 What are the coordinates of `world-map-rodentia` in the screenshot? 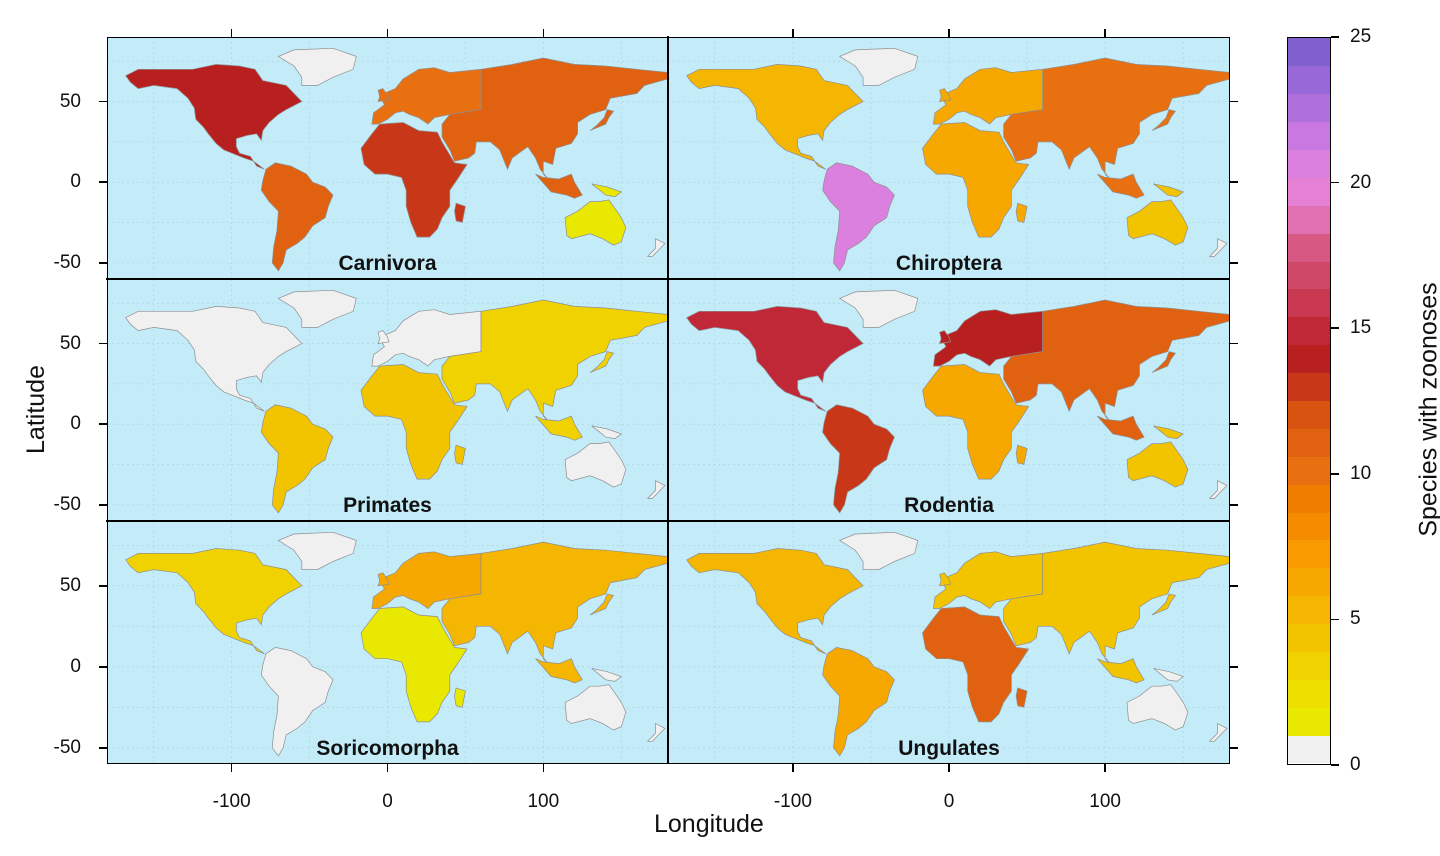 It's located at (949, 400).